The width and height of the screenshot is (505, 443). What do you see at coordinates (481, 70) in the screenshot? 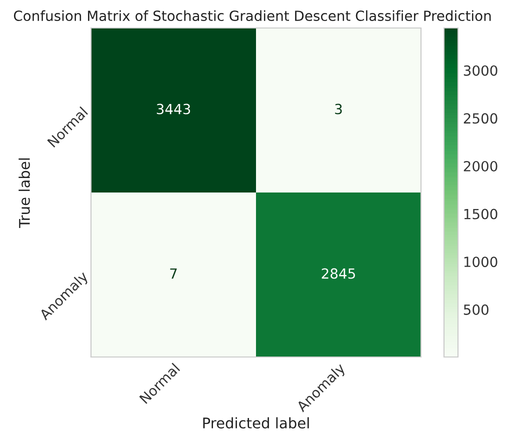
I see `color-bar-label: 3000` at bounding box center [481, 70].